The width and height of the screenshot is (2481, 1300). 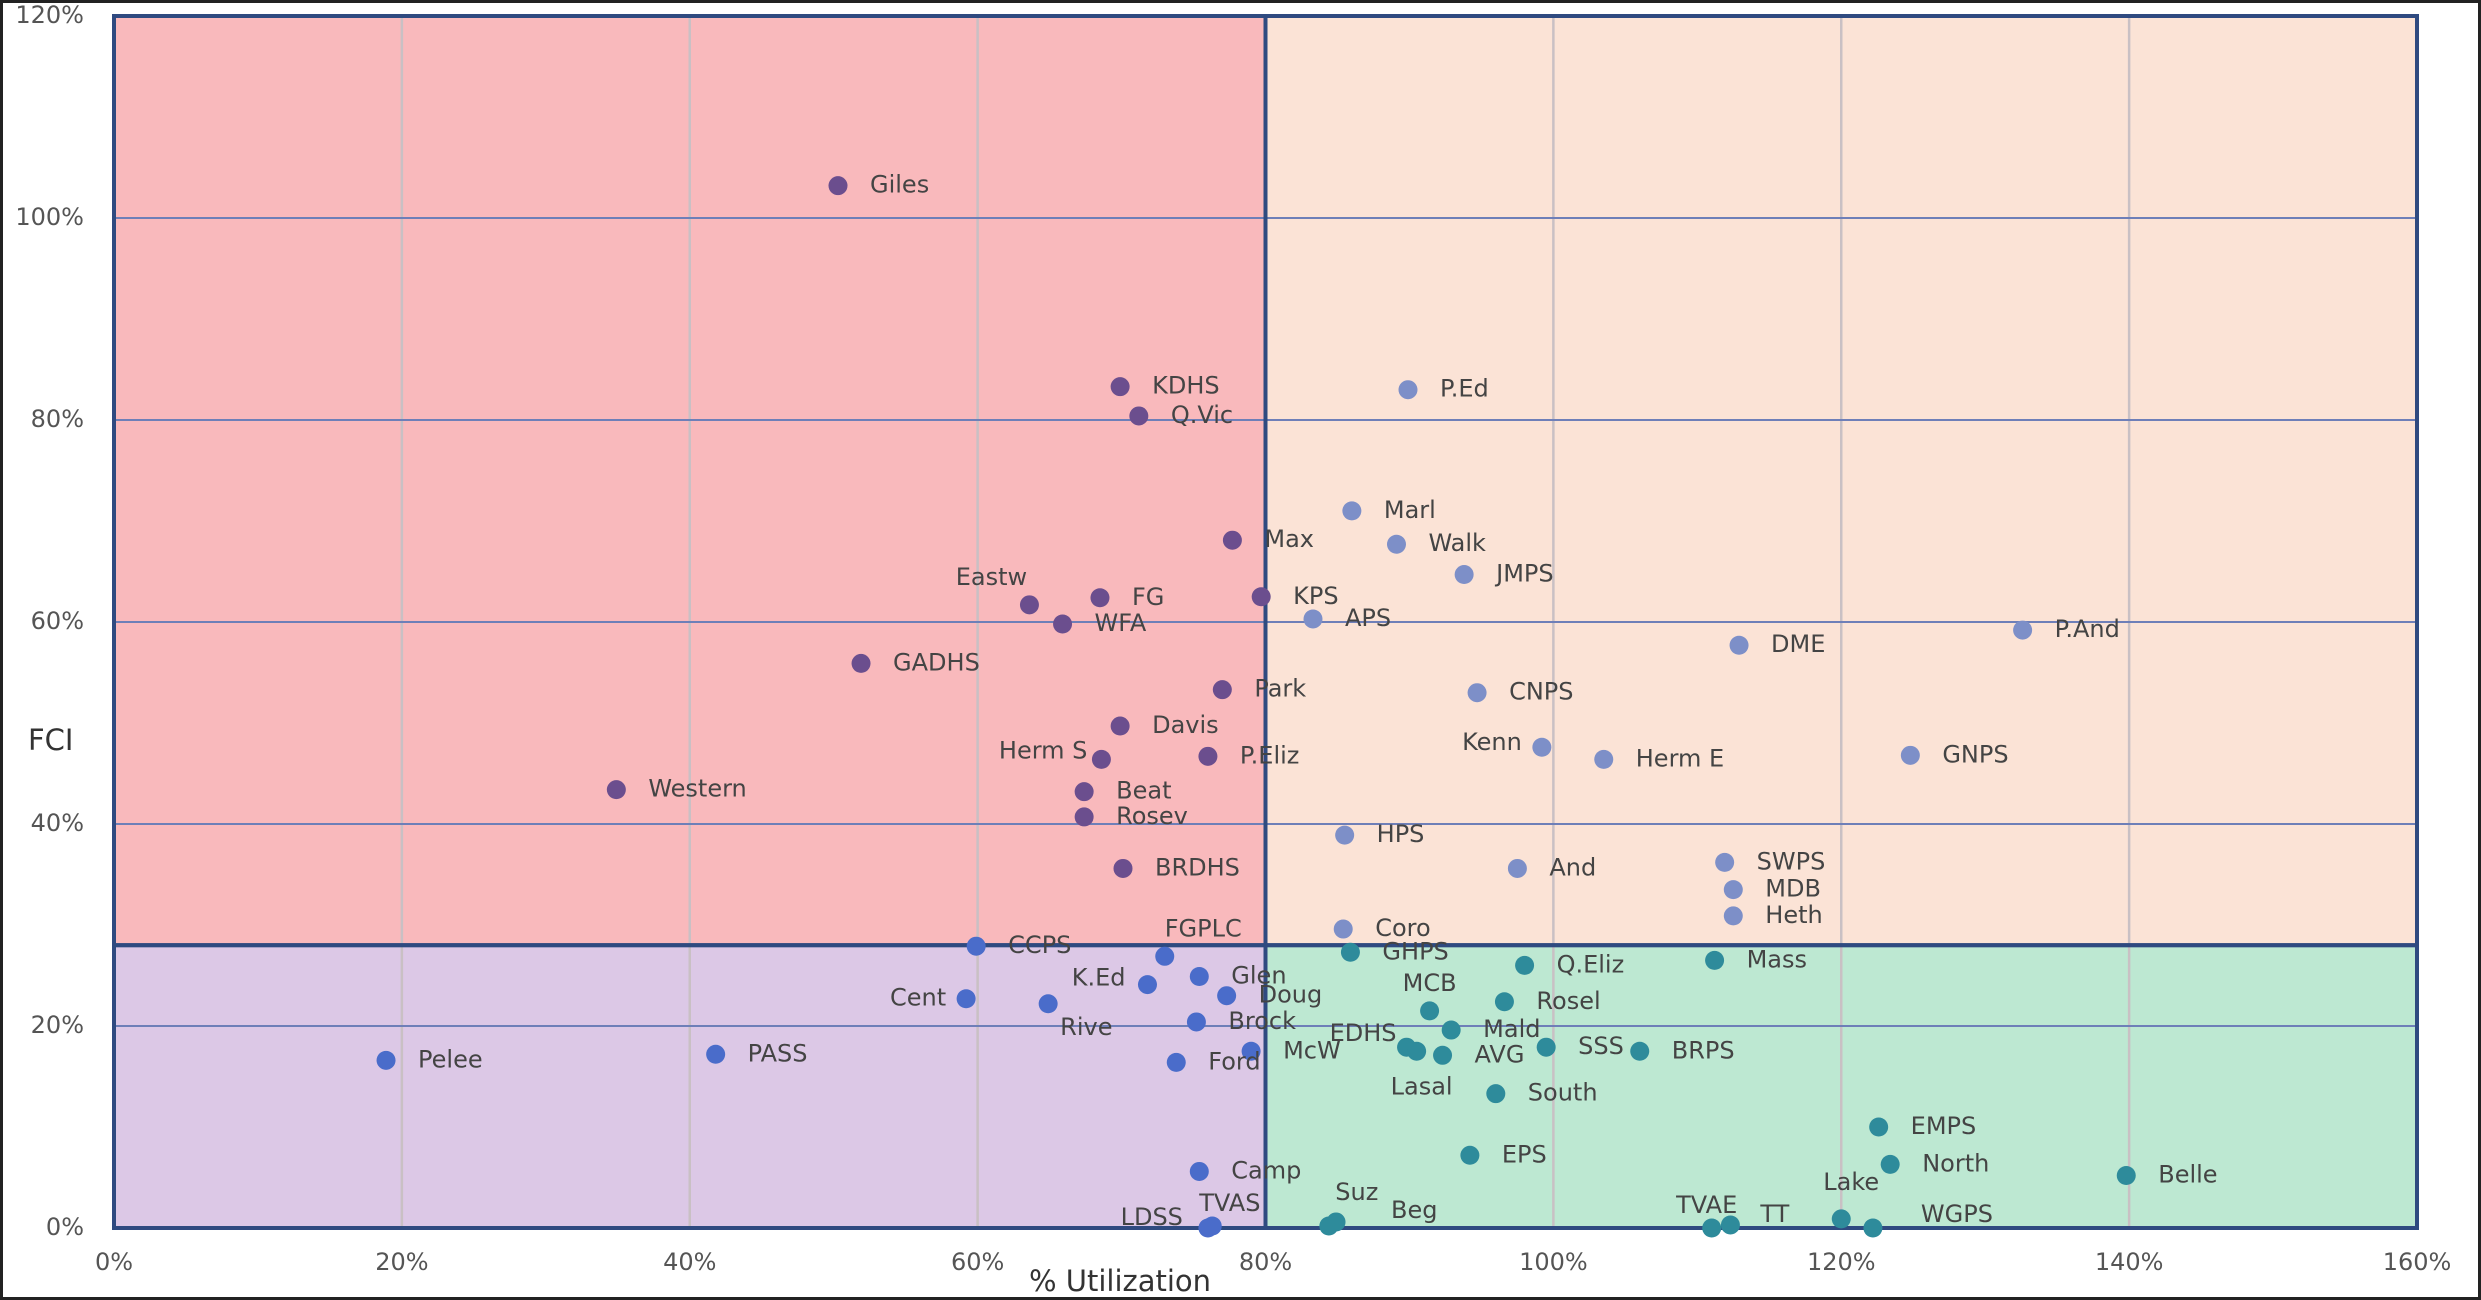 What do you see at coordinates (1291, 995) in the screenshot?
I see `point-label: Doug` at bounding box center [1291, 995].